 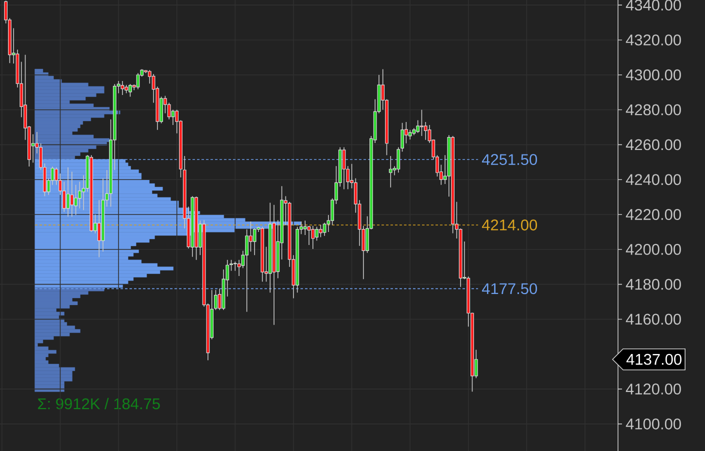 I want to click on y-tick-label: 4300.00, so click(x=653, y=74).